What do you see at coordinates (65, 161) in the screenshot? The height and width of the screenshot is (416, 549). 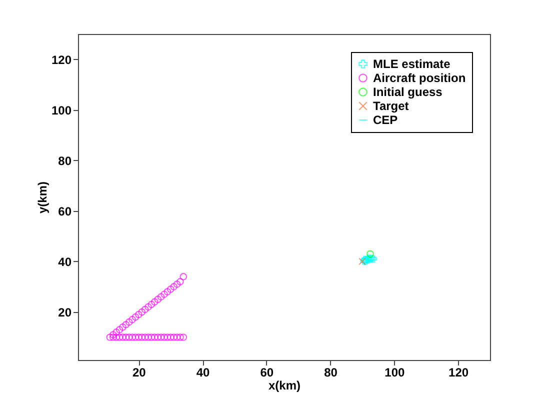 I see `y-tick-label: 80` at bounding box center [65, 161].